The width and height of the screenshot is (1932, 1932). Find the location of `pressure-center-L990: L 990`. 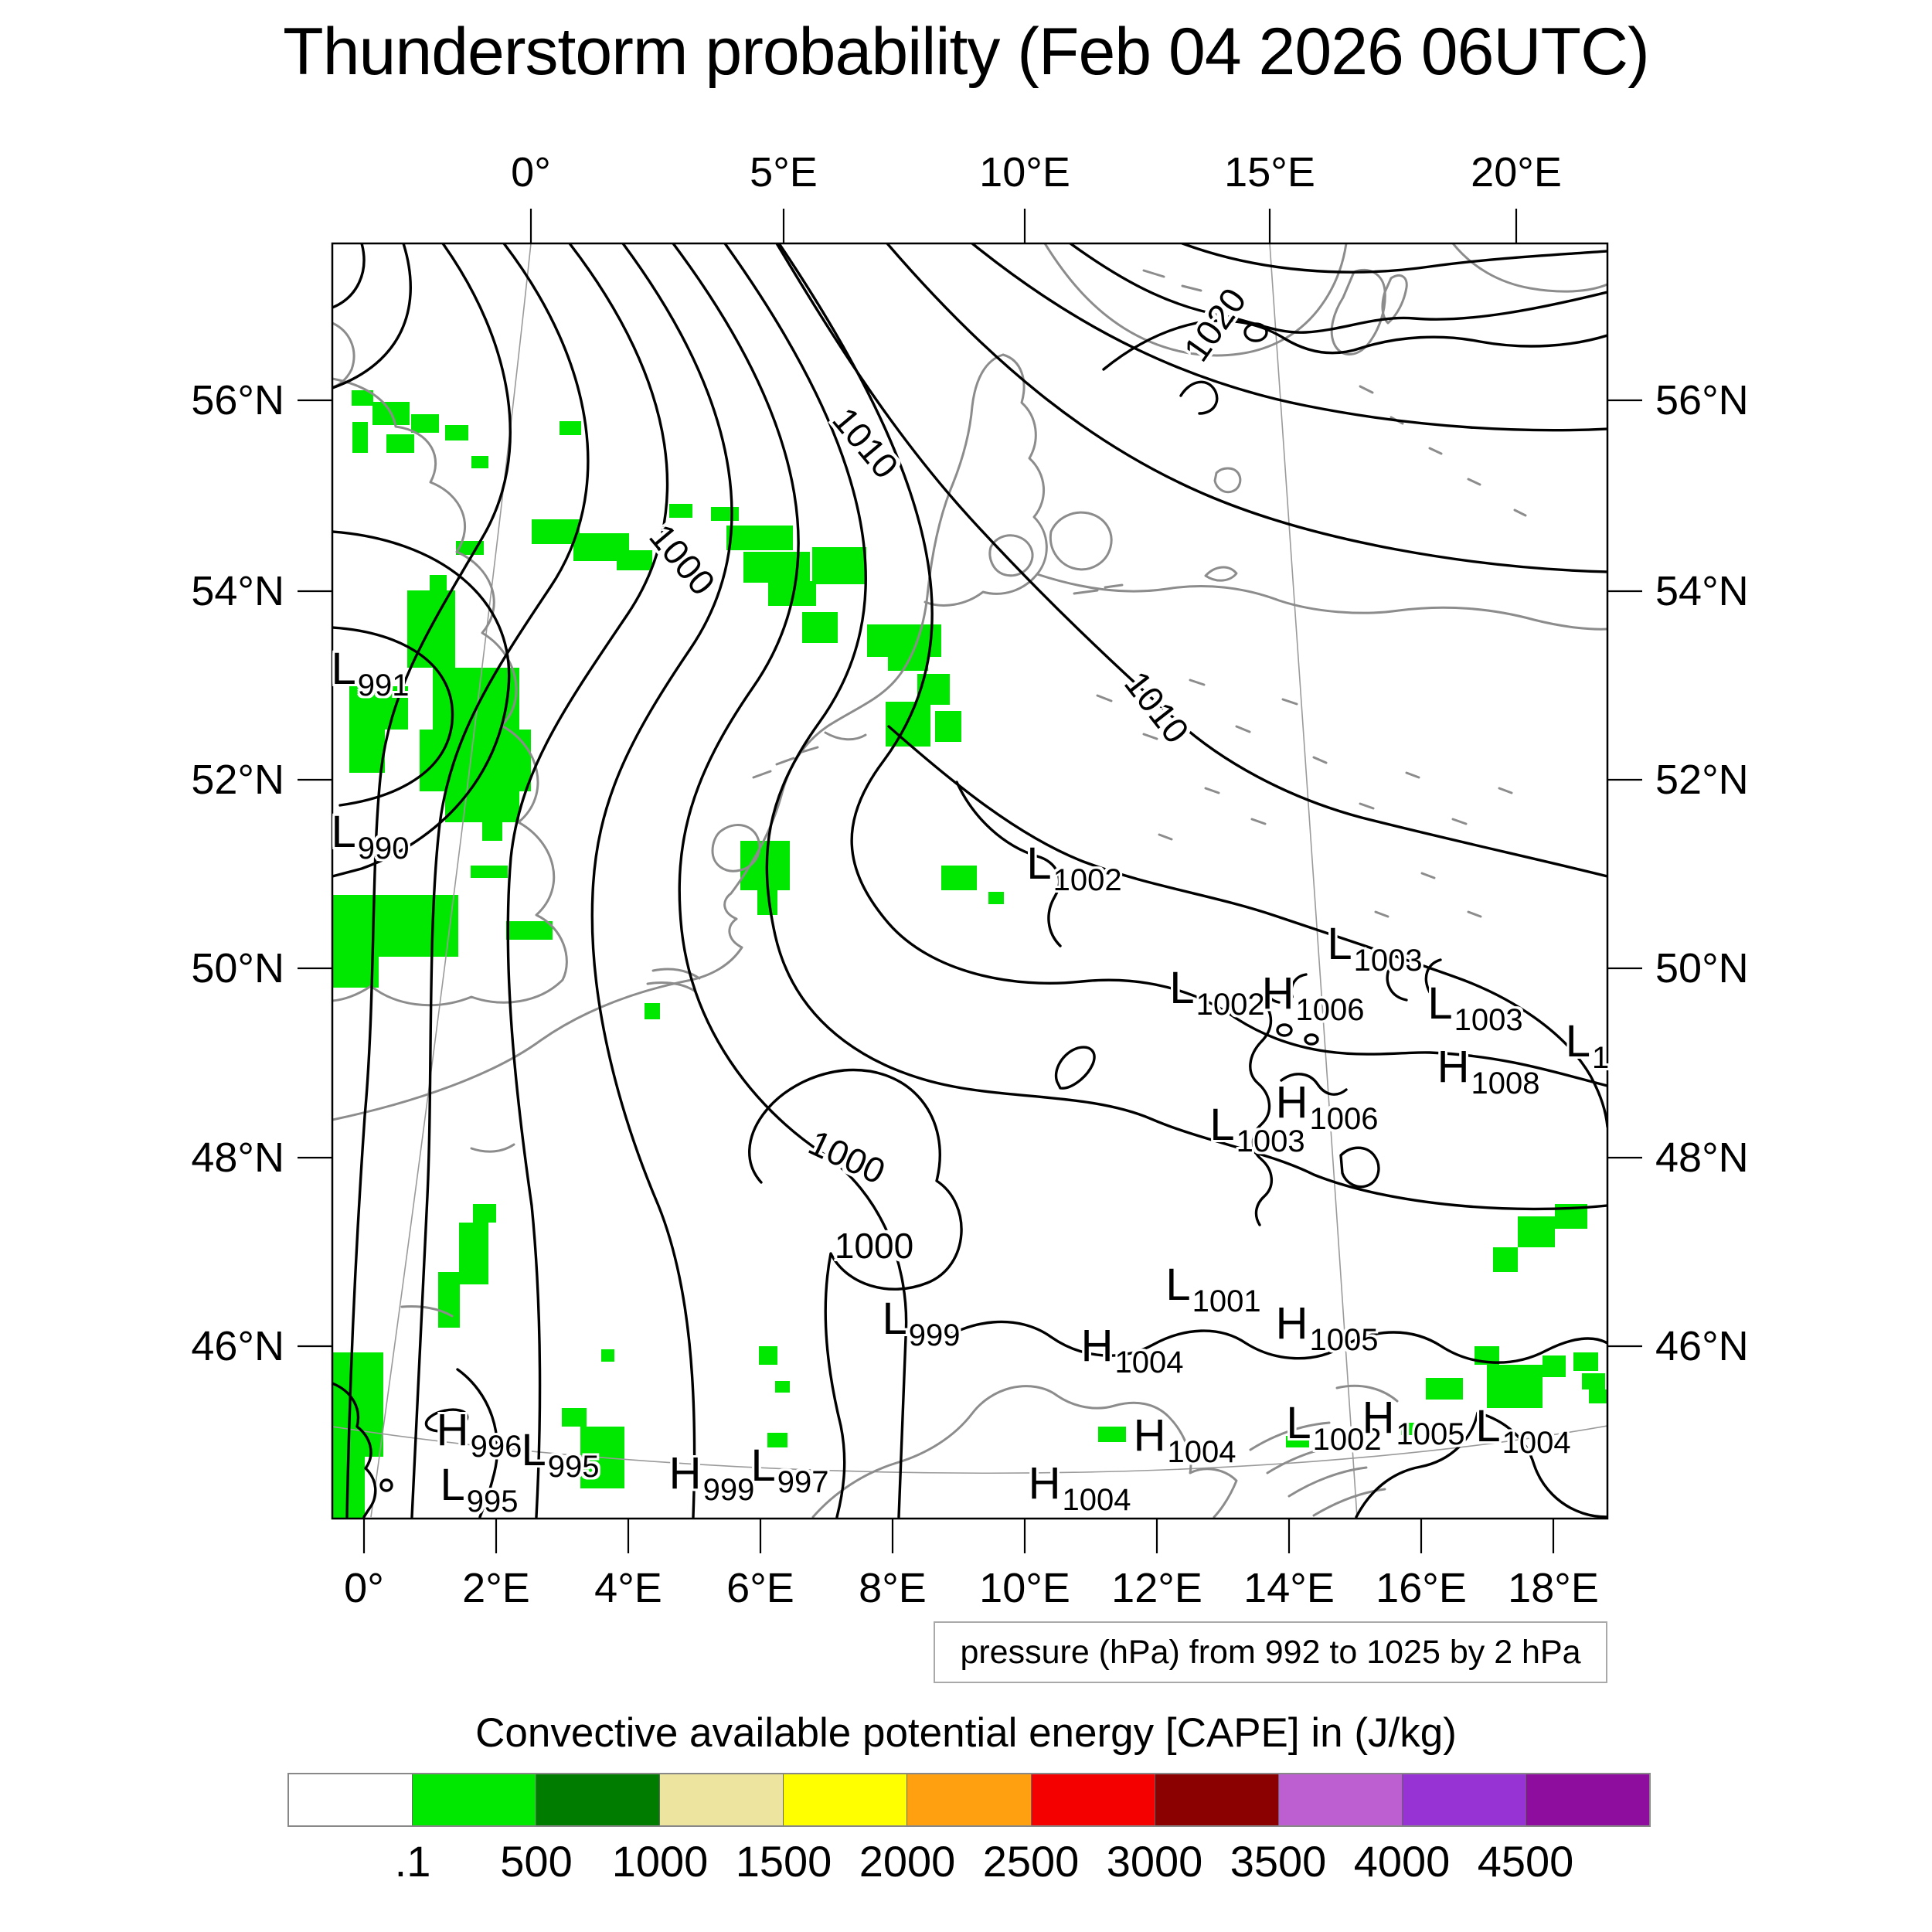

pressure-center-L990: L 990 is located at coordinates (370, 837).